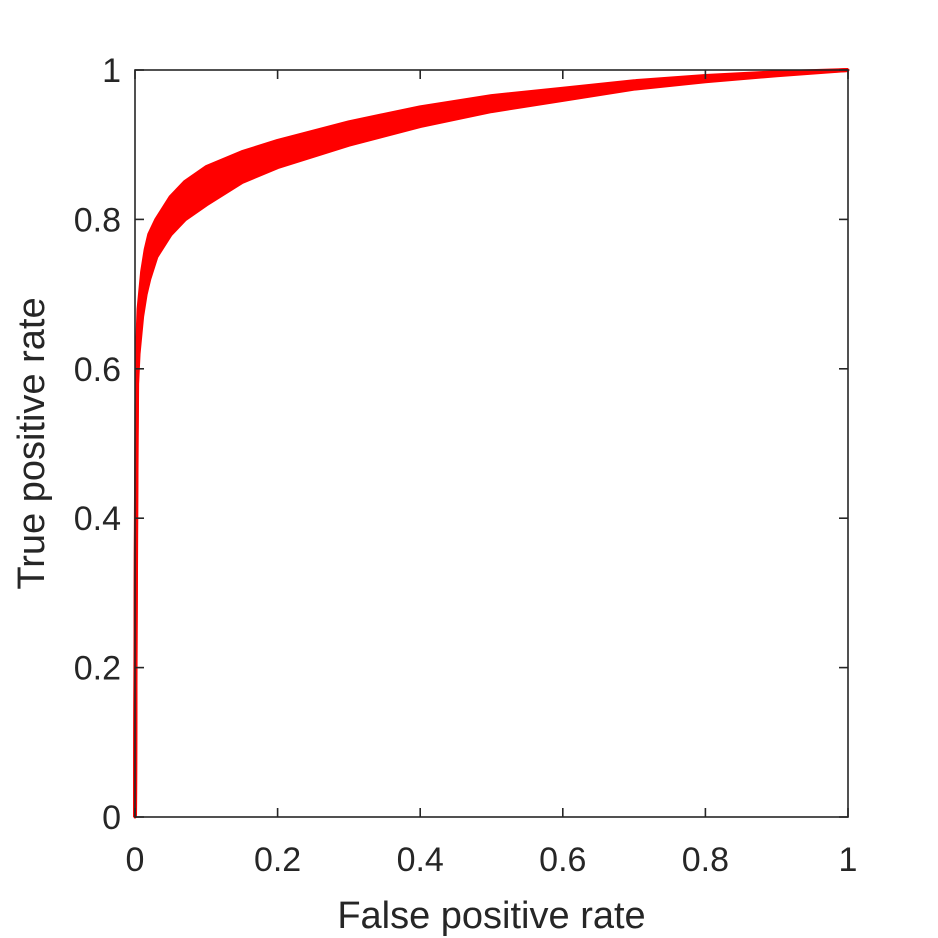  What do you see at coordinates (111, 71) in the screenshot?
I see `y-tick-label: 1` at bounding box center [111, 71].